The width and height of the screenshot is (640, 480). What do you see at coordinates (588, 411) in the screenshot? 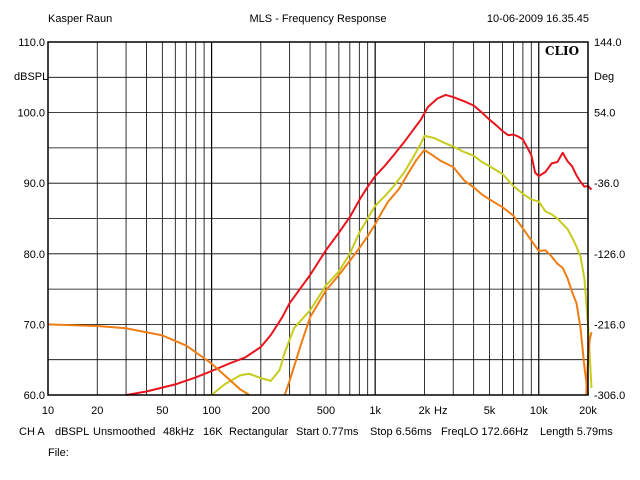
I see `x-tick-label: 20k` at bounding box center [588, 411].